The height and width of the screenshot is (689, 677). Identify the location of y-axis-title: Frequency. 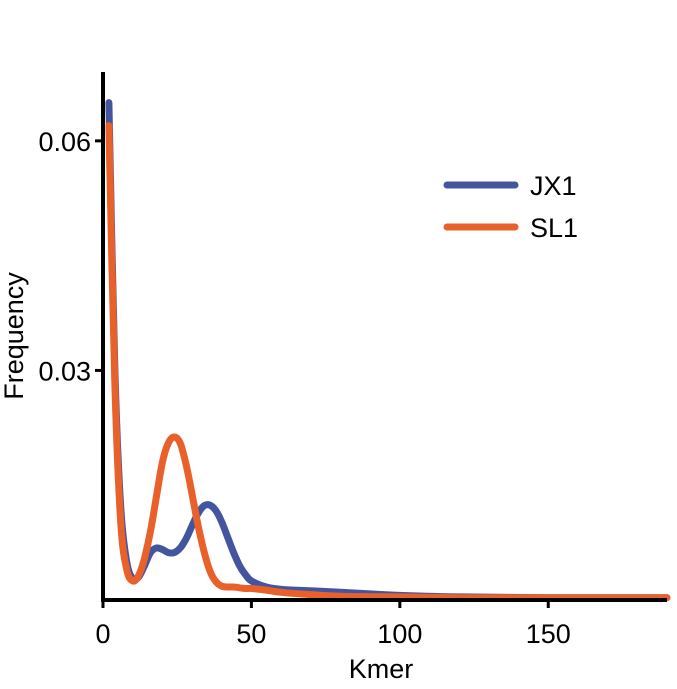
(14, 336).